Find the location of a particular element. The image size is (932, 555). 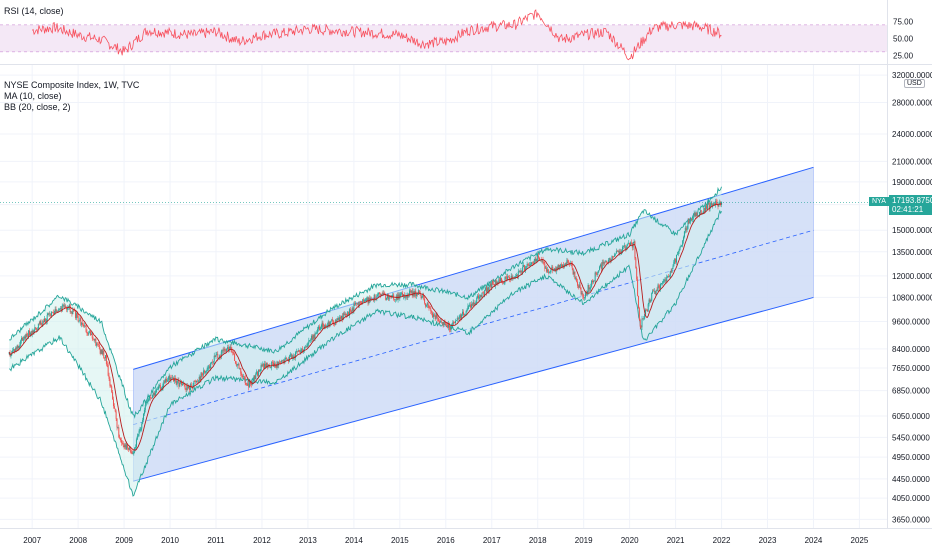

ma-legend: MA (10, close) is located at coordinates (33, 96).